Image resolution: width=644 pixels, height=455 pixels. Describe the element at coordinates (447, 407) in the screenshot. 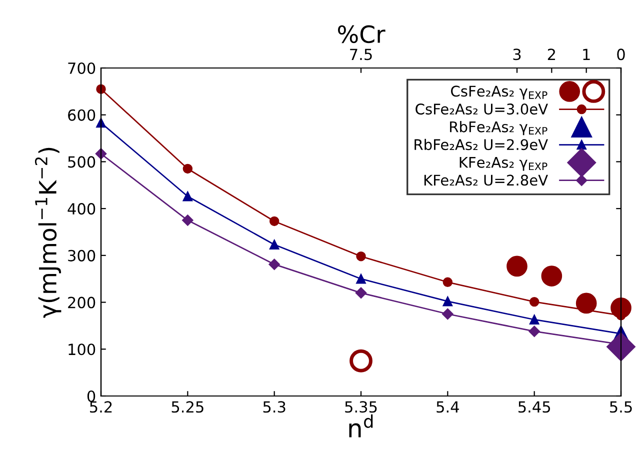

I see `x-tick-label: 5.4` at that location.